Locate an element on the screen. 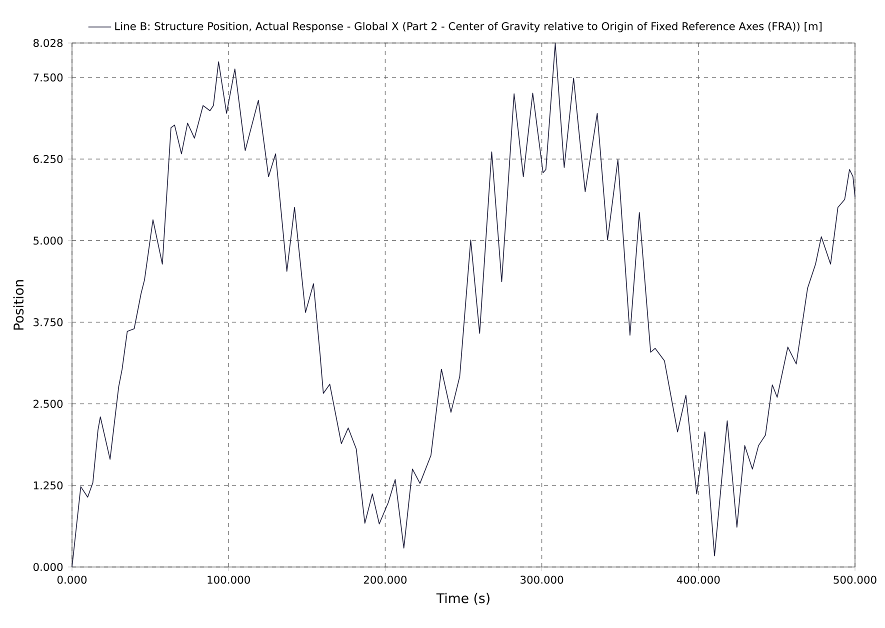  y-tick-label: 0.000 is located at coordinates (48, 567).